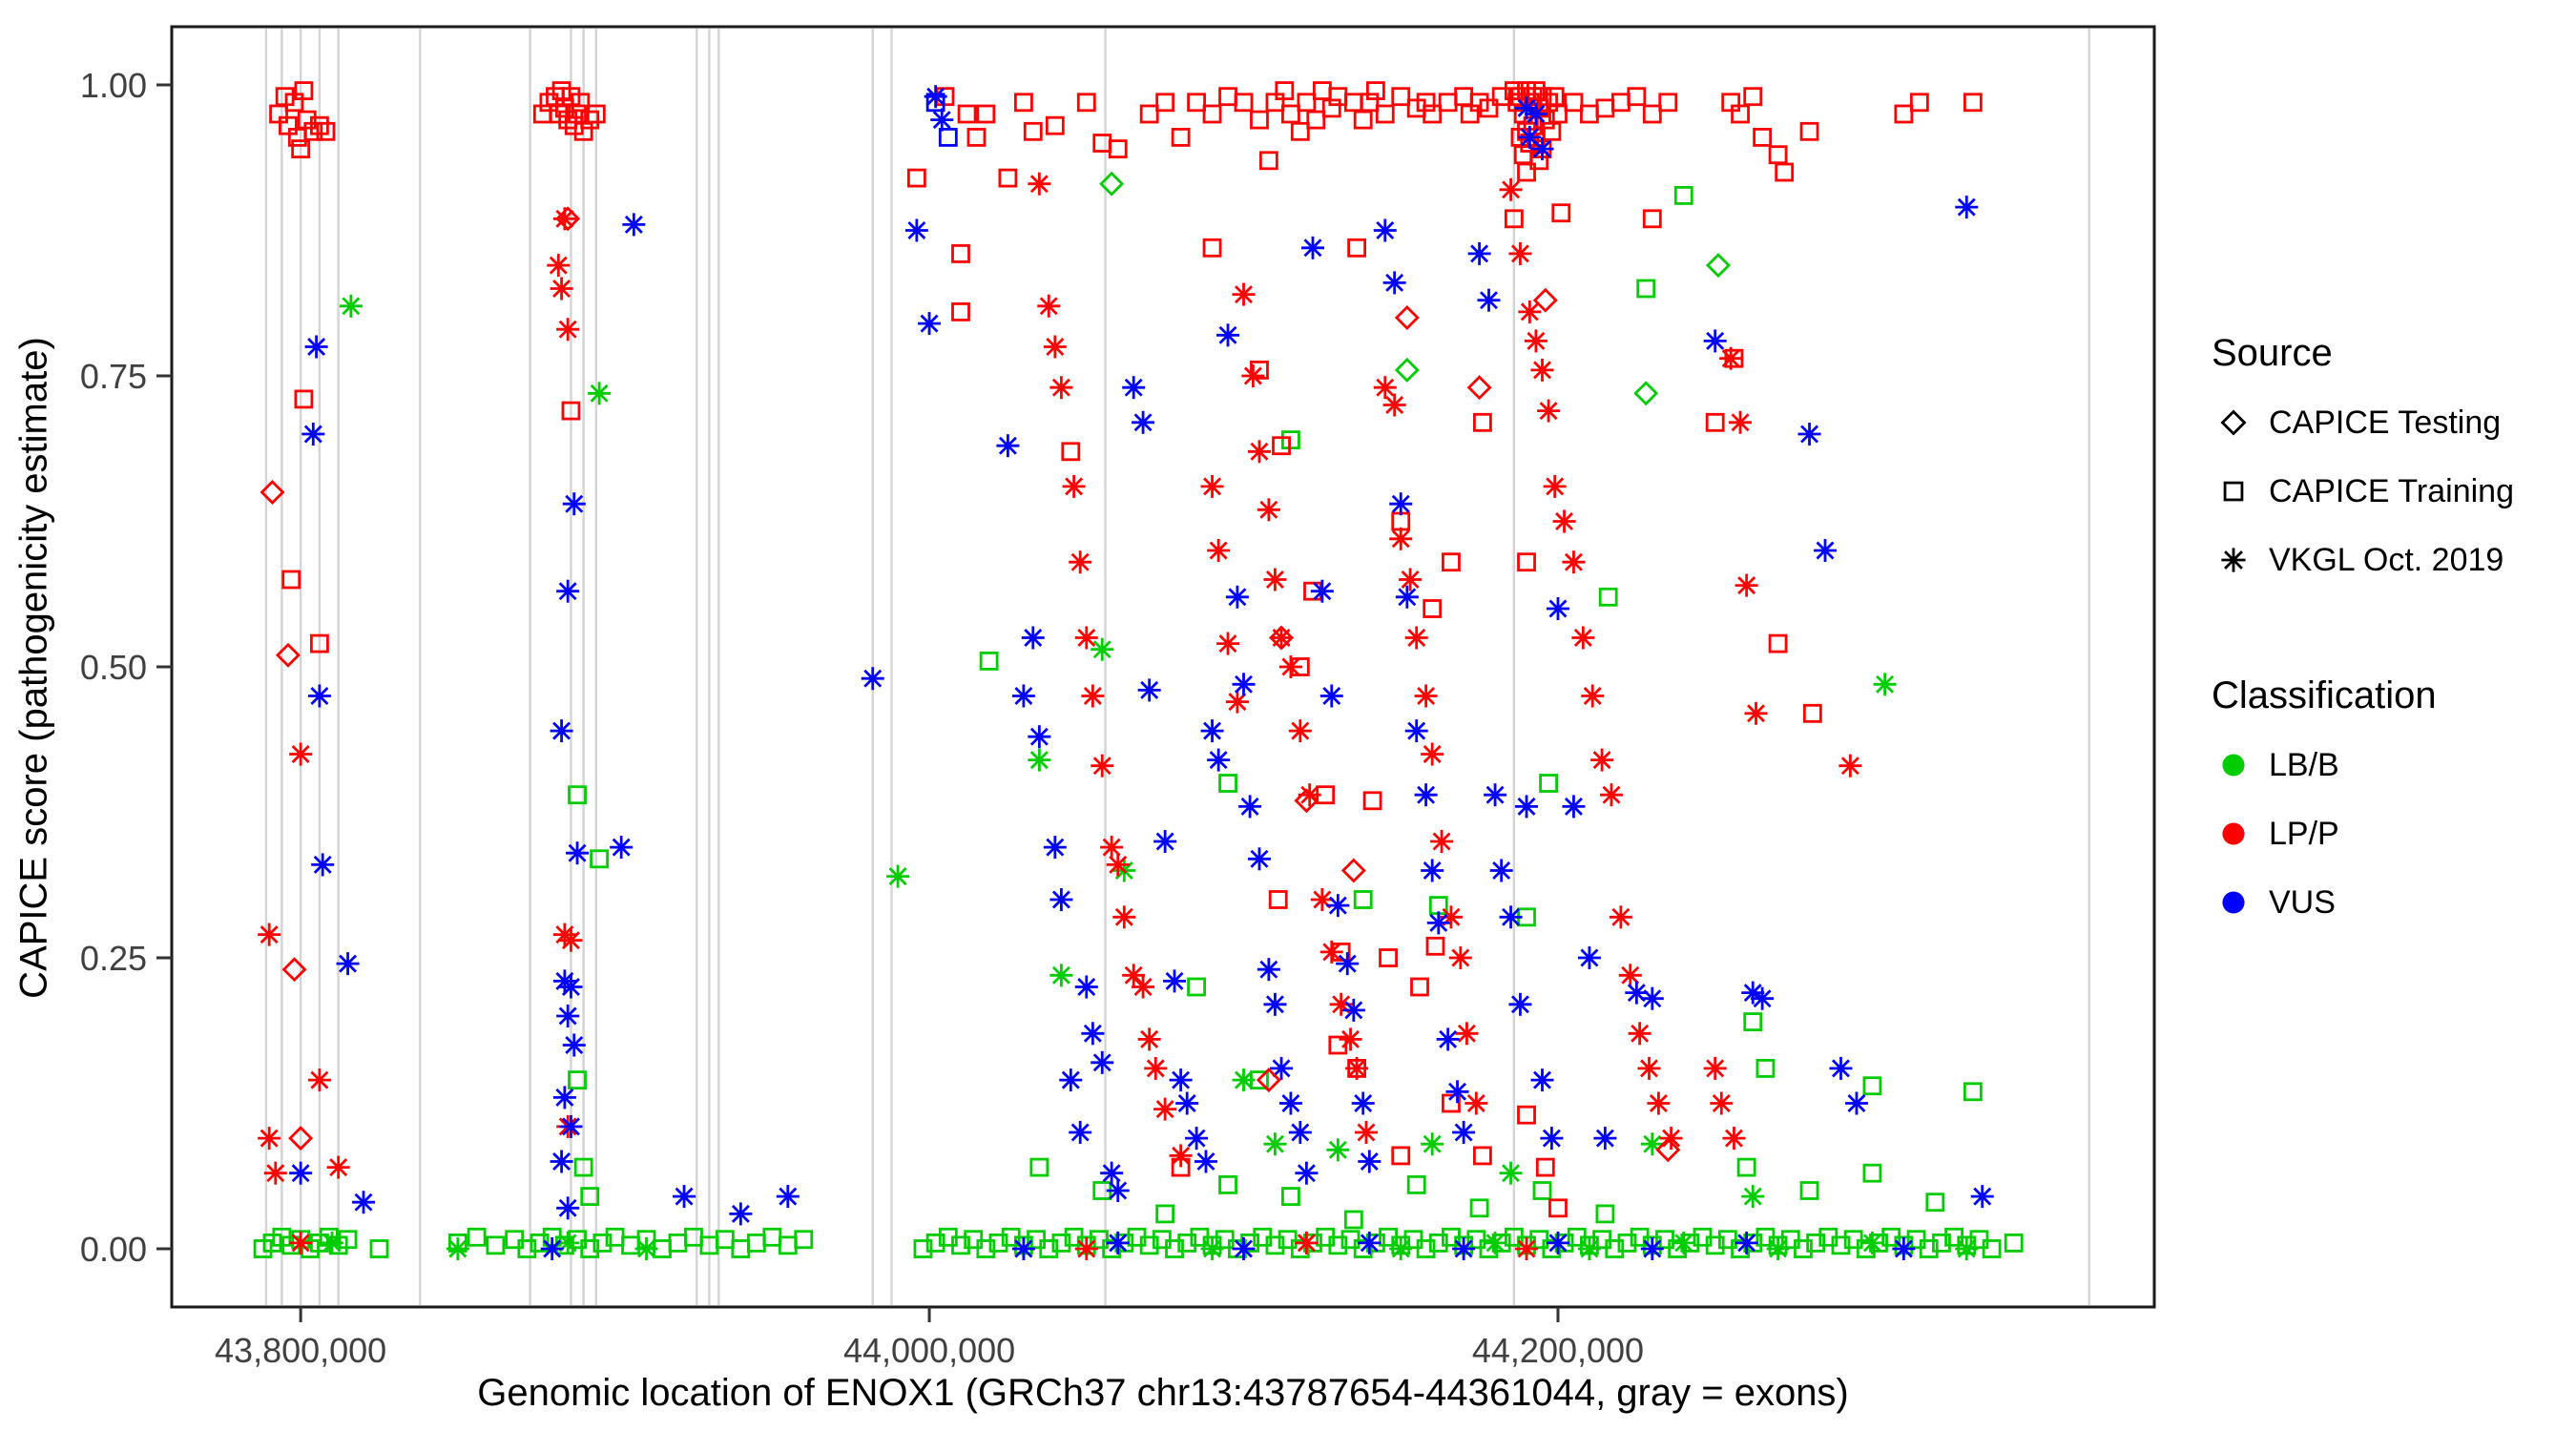 The width and height of the screenshot is (2576, 1431). I want to click on legend-group-classification: Classification LB/B LP/P VUS, so click(2389, 805).